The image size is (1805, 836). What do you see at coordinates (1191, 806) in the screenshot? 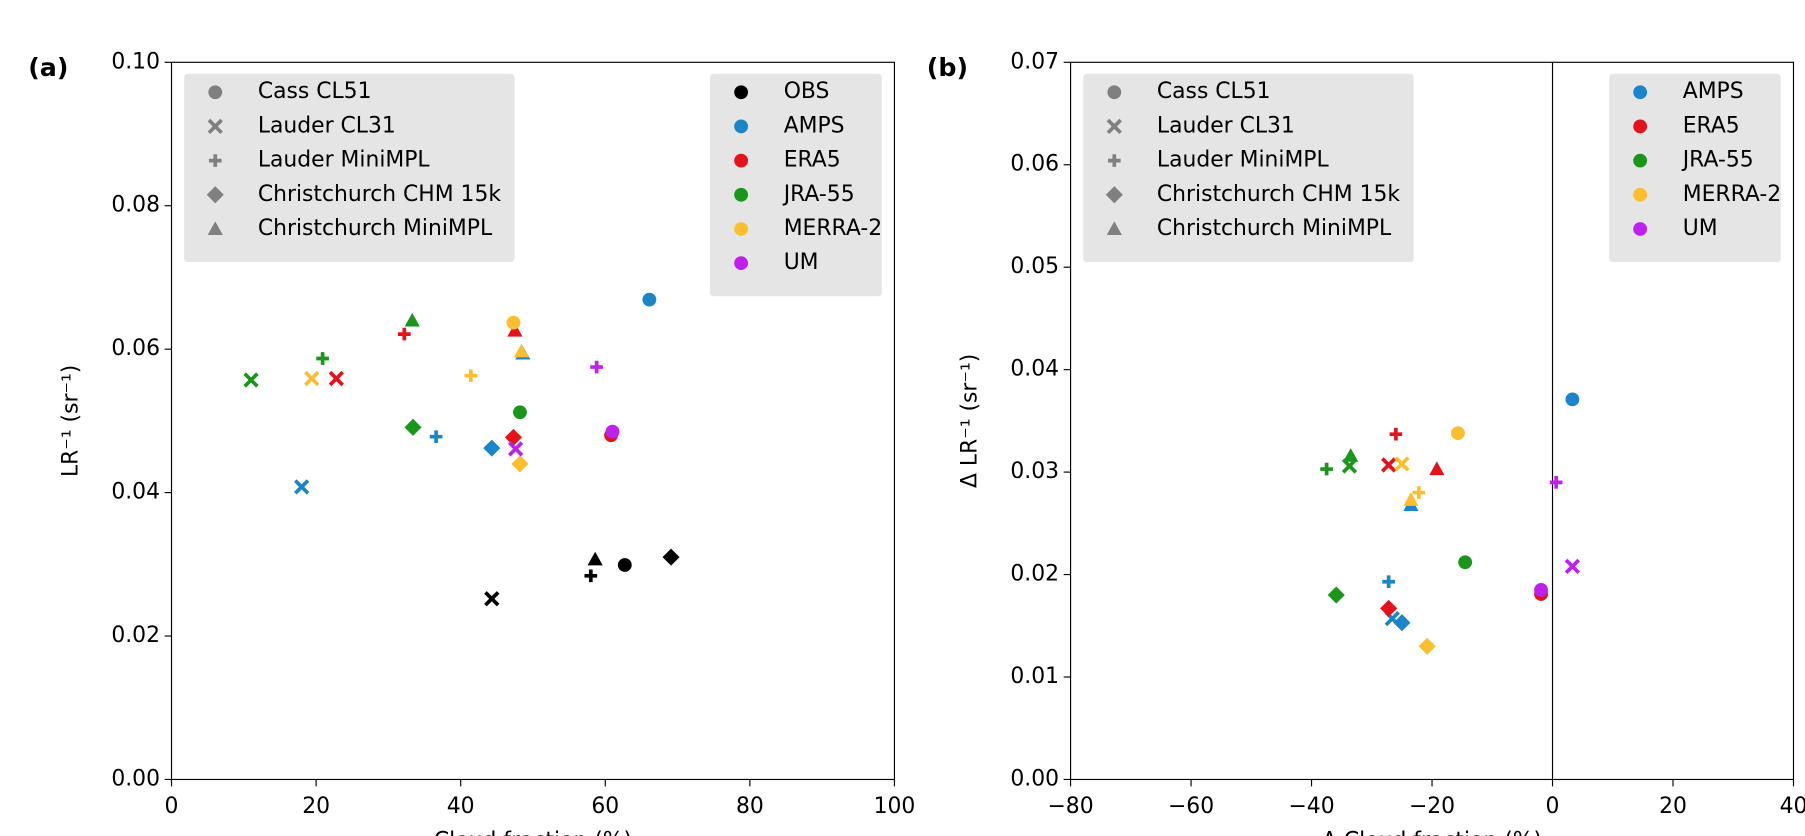
I see `x-tick-label: −60` at bounding box center [1191, 806].